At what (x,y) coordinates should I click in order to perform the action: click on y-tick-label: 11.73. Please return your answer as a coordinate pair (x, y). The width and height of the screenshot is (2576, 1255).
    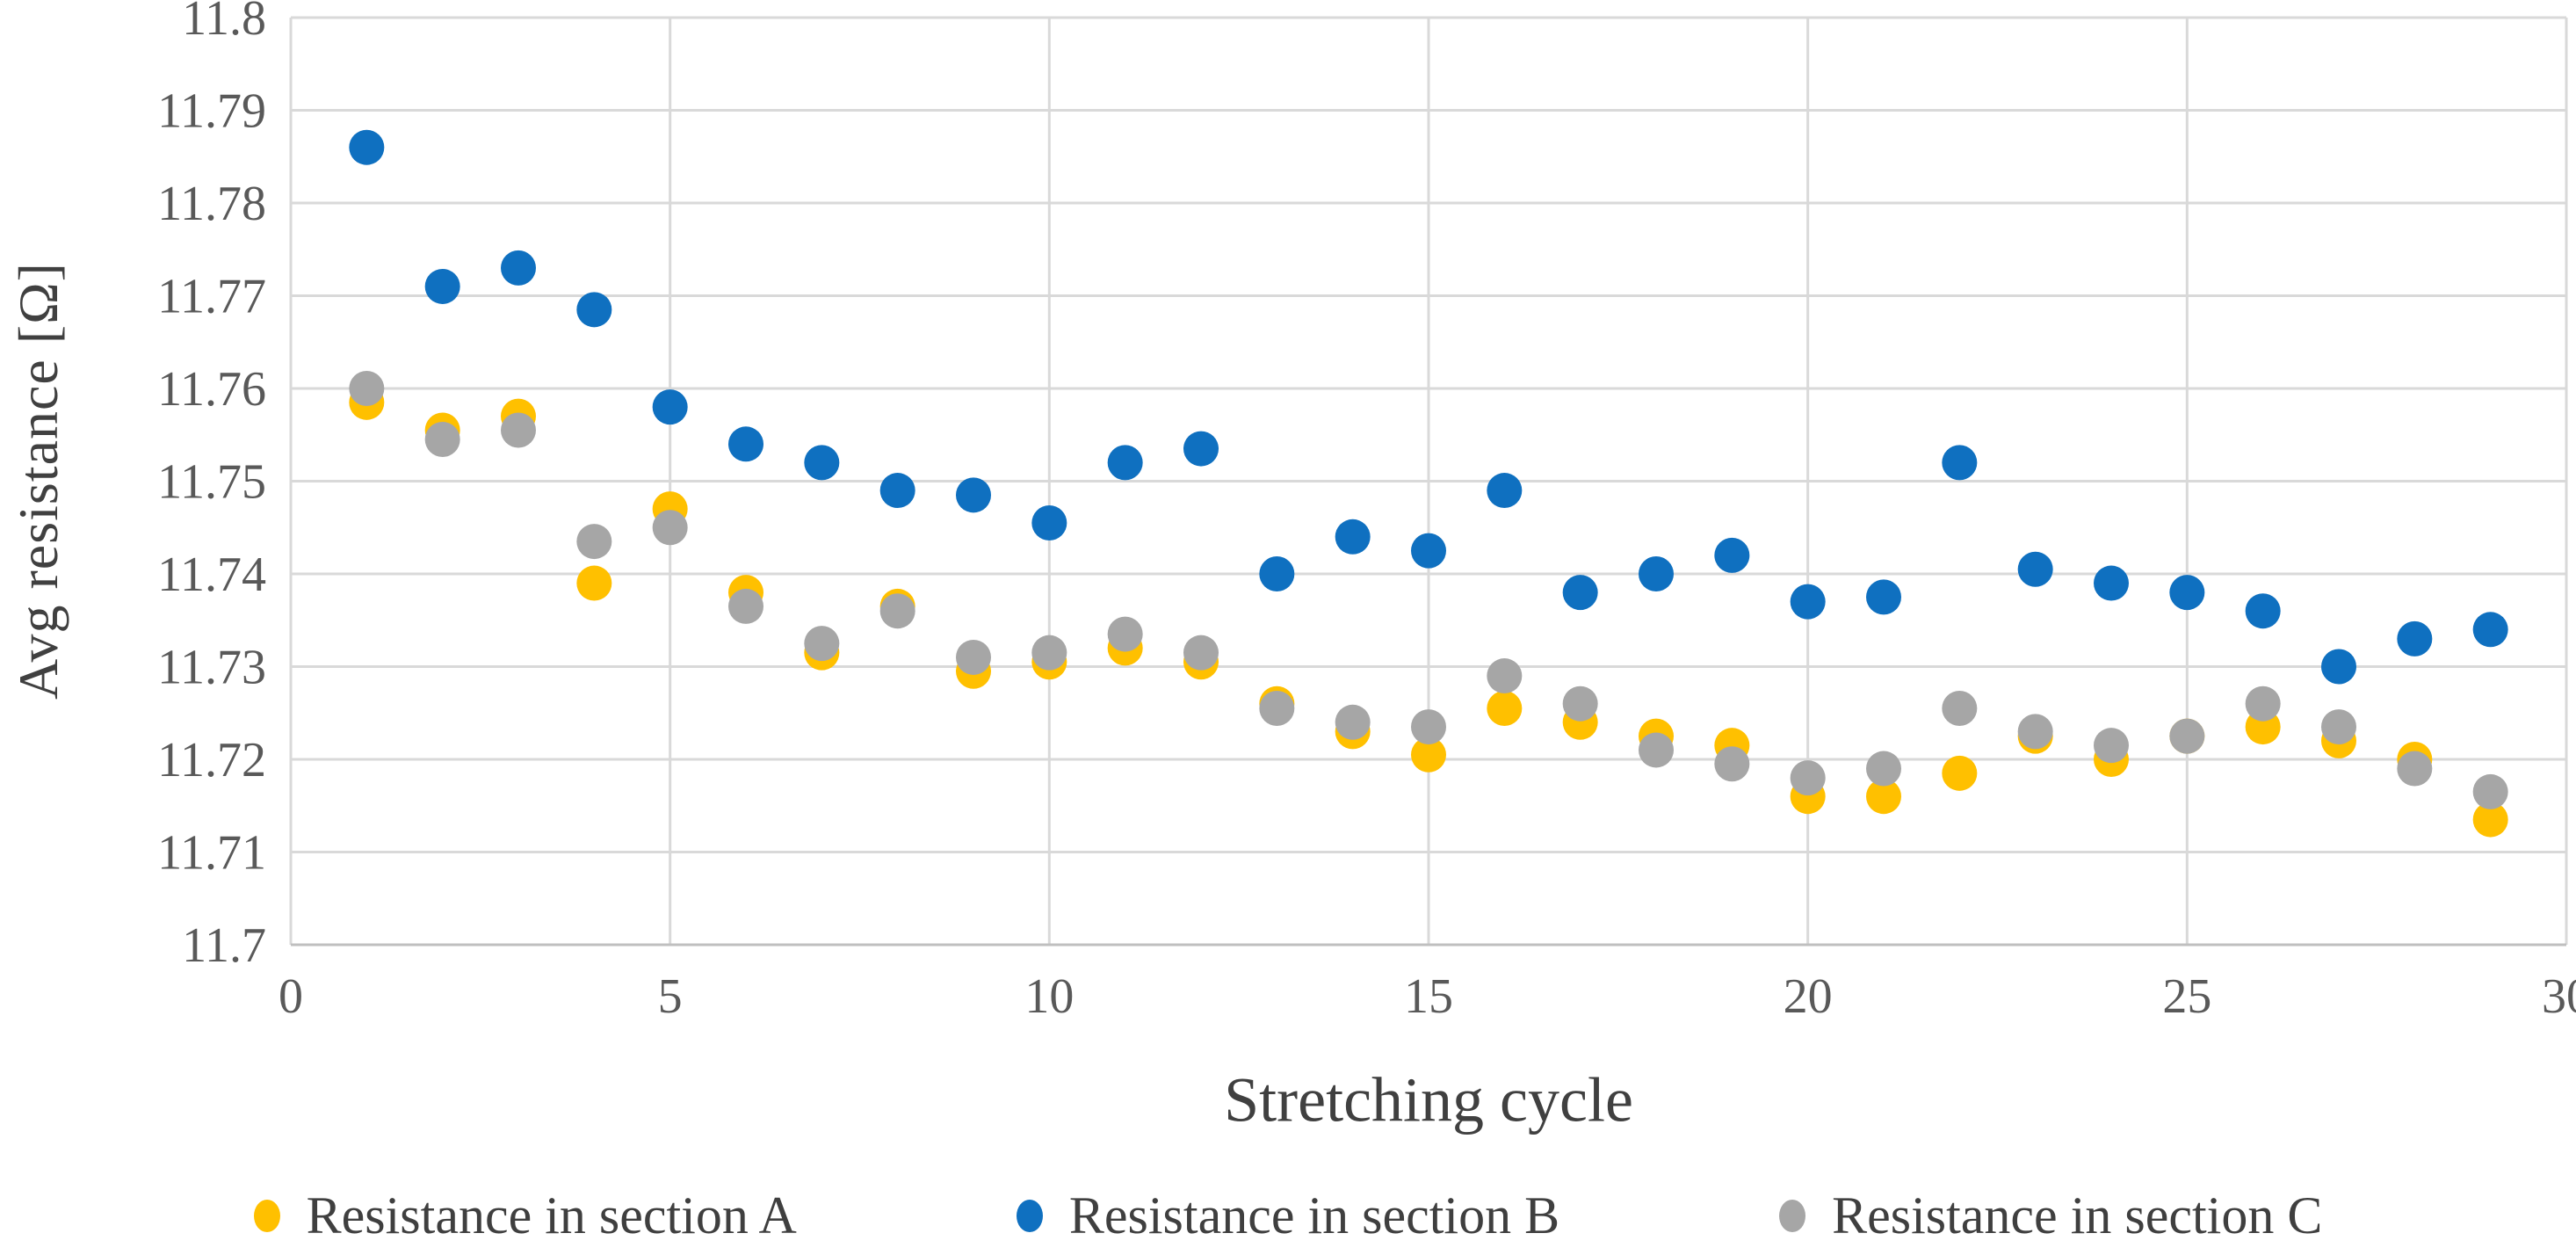
    Looking at the image, I should click on (211, 668).